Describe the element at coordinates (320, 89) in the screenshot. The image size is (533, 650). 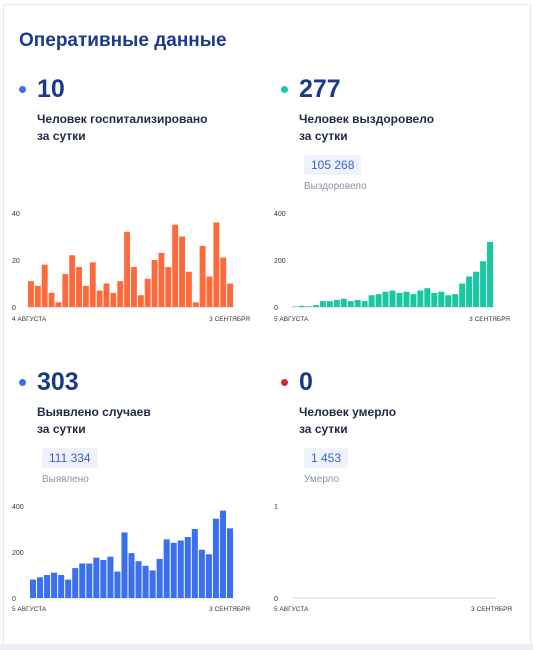
I see `recovered-value: 277` at that location.